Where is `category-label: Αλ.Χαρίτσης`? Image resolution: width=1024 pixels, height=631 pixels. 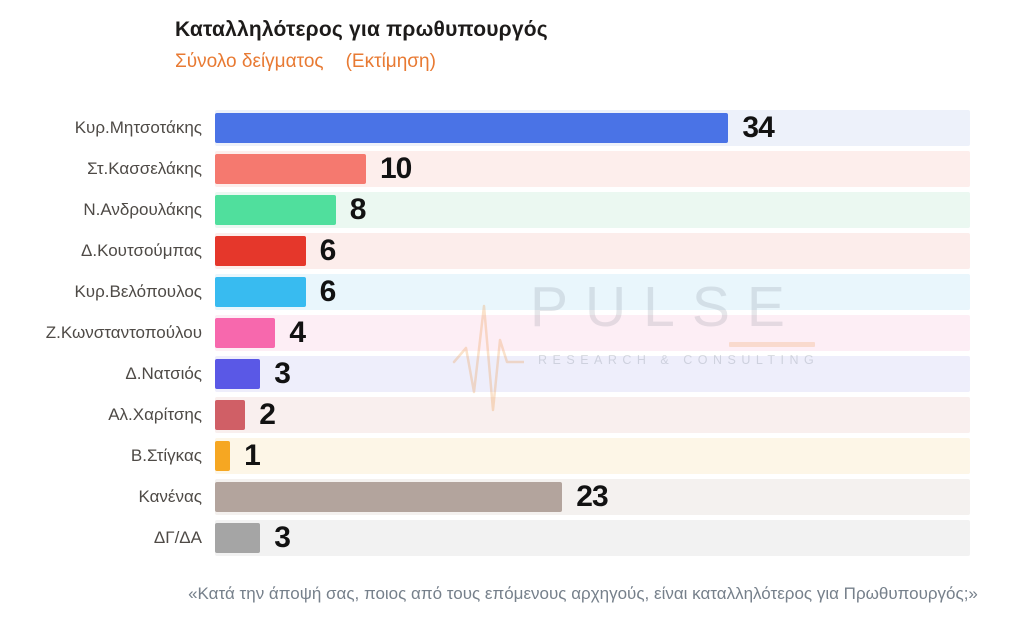 category-label: Αλ.Χαρίτσης is located at coordinates (155, 414).